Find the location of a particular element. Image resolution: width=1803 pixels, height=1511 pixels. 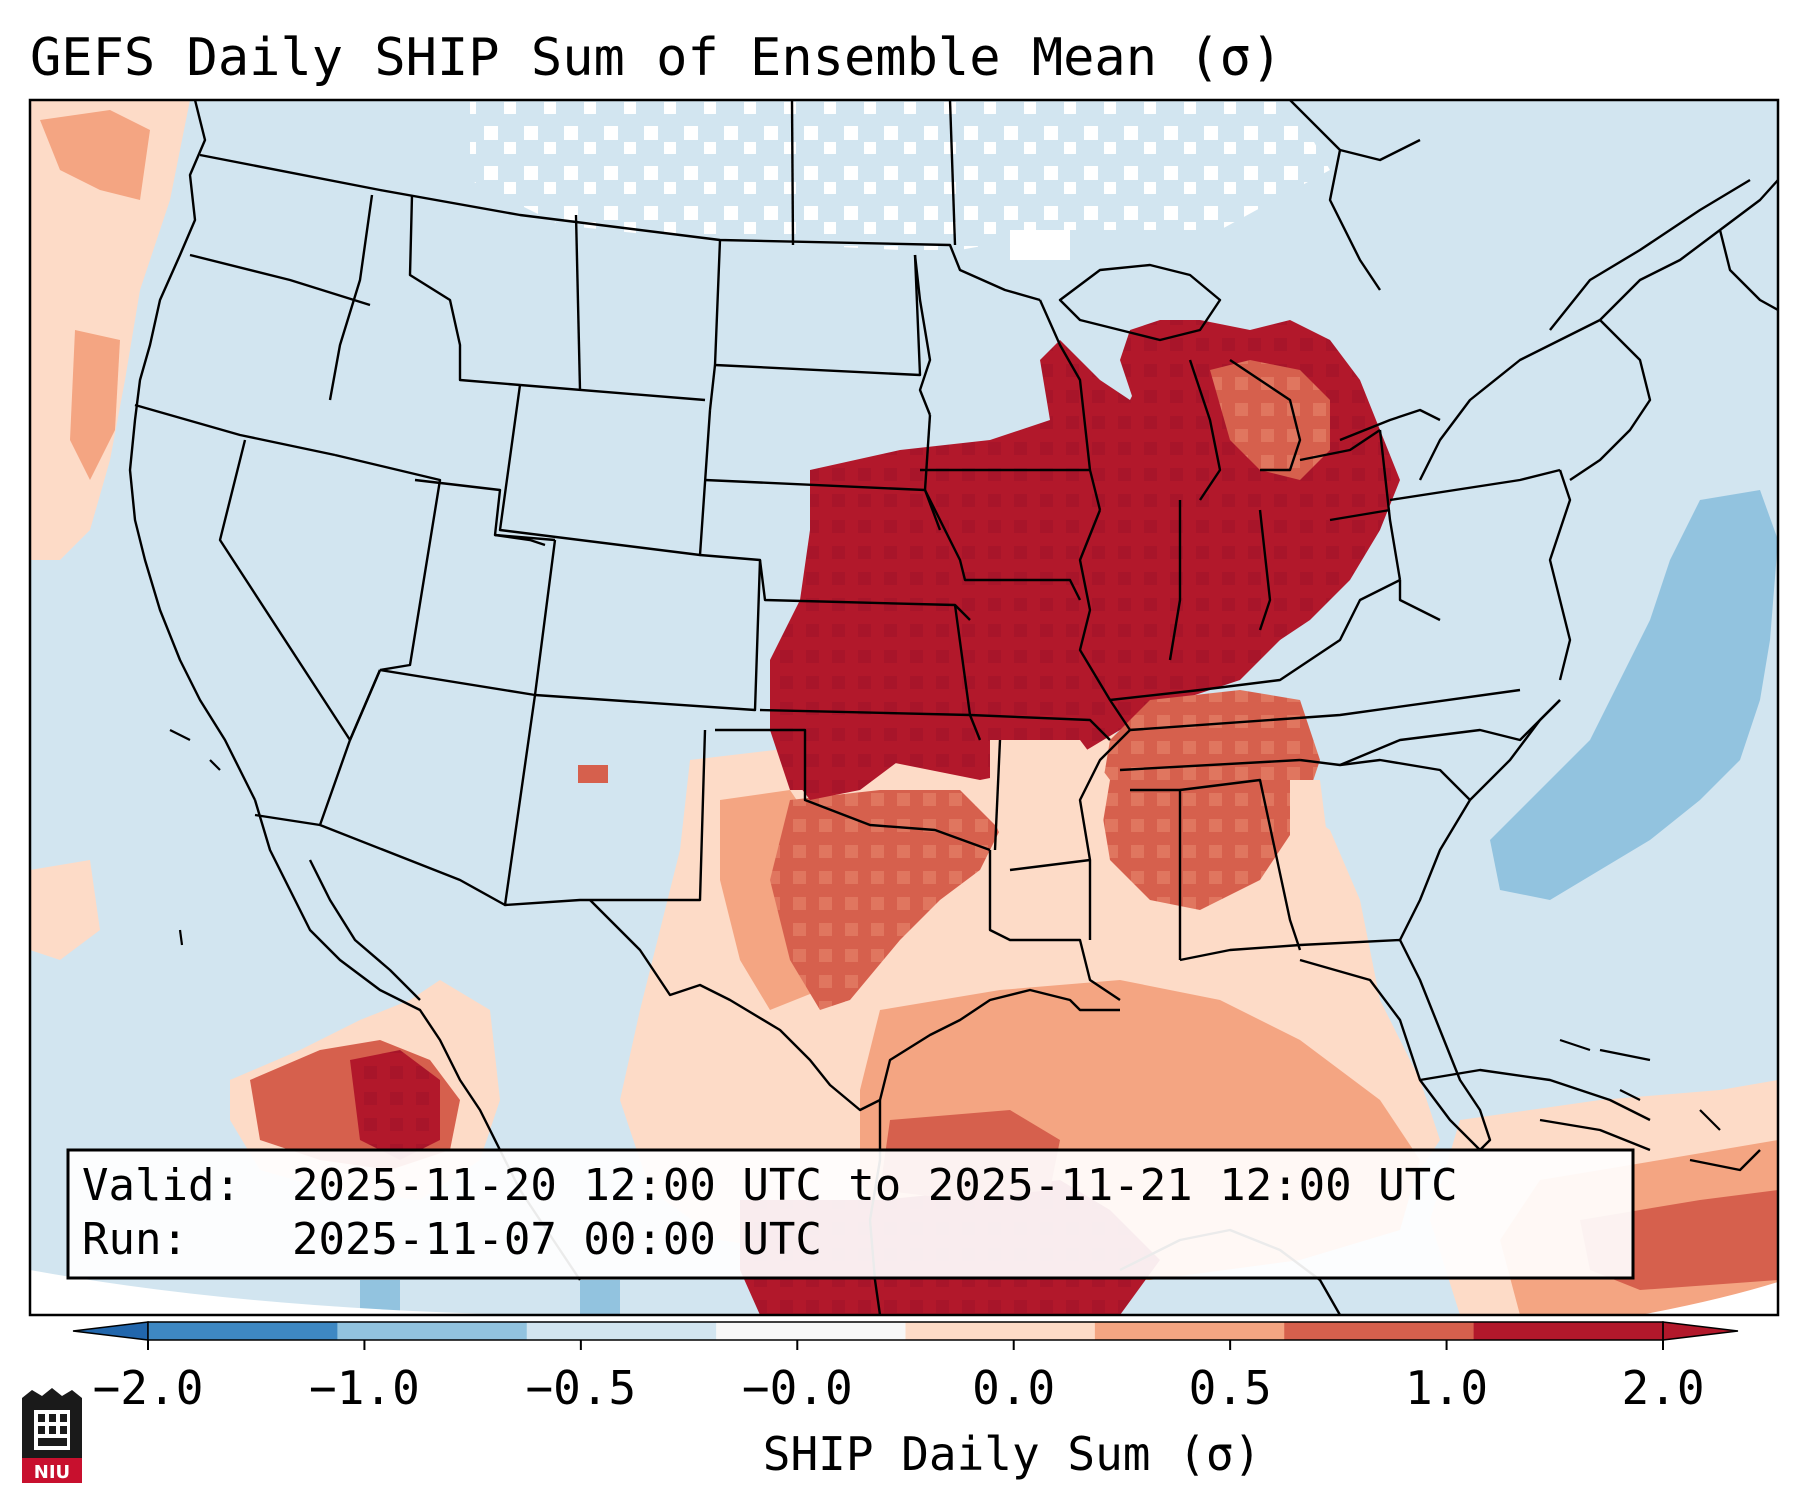

field-east-light is located at coordinates (1310, 840).